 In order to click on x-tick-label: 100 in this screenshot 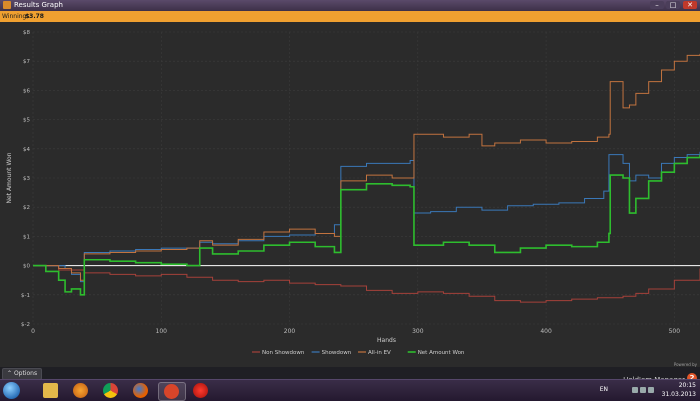, I will do `click(162, 331)`.